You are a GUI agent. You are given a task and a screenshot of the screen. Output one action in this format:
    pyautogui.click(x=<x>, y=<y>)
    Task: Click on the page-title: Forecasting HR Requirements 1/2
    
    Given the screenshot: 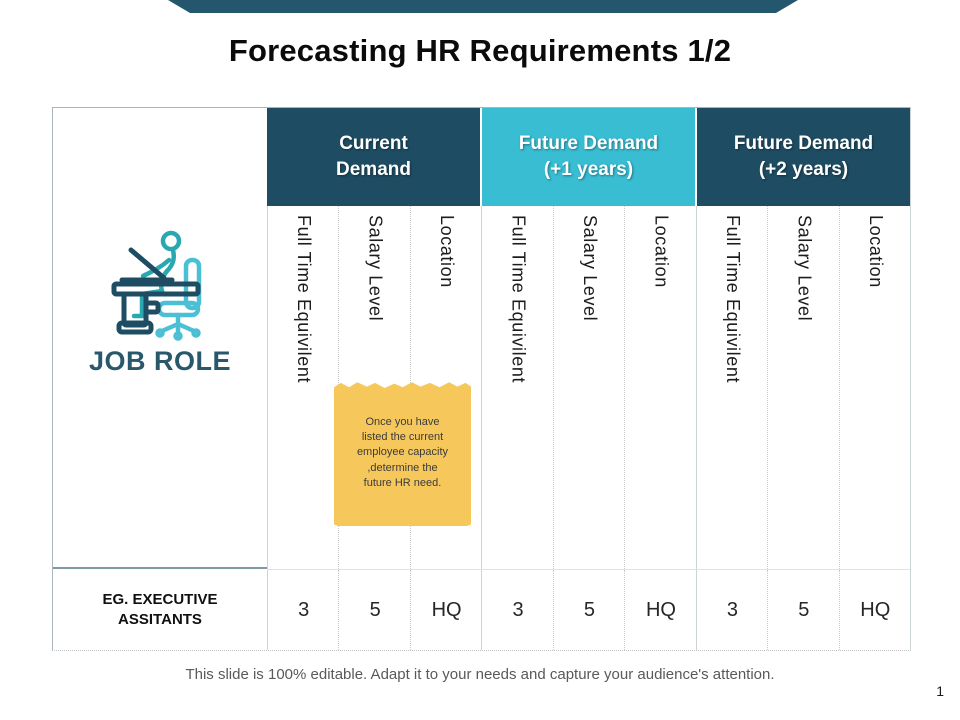 What is the action you would take?
    pyautogui.click(x=480, y=50)
    